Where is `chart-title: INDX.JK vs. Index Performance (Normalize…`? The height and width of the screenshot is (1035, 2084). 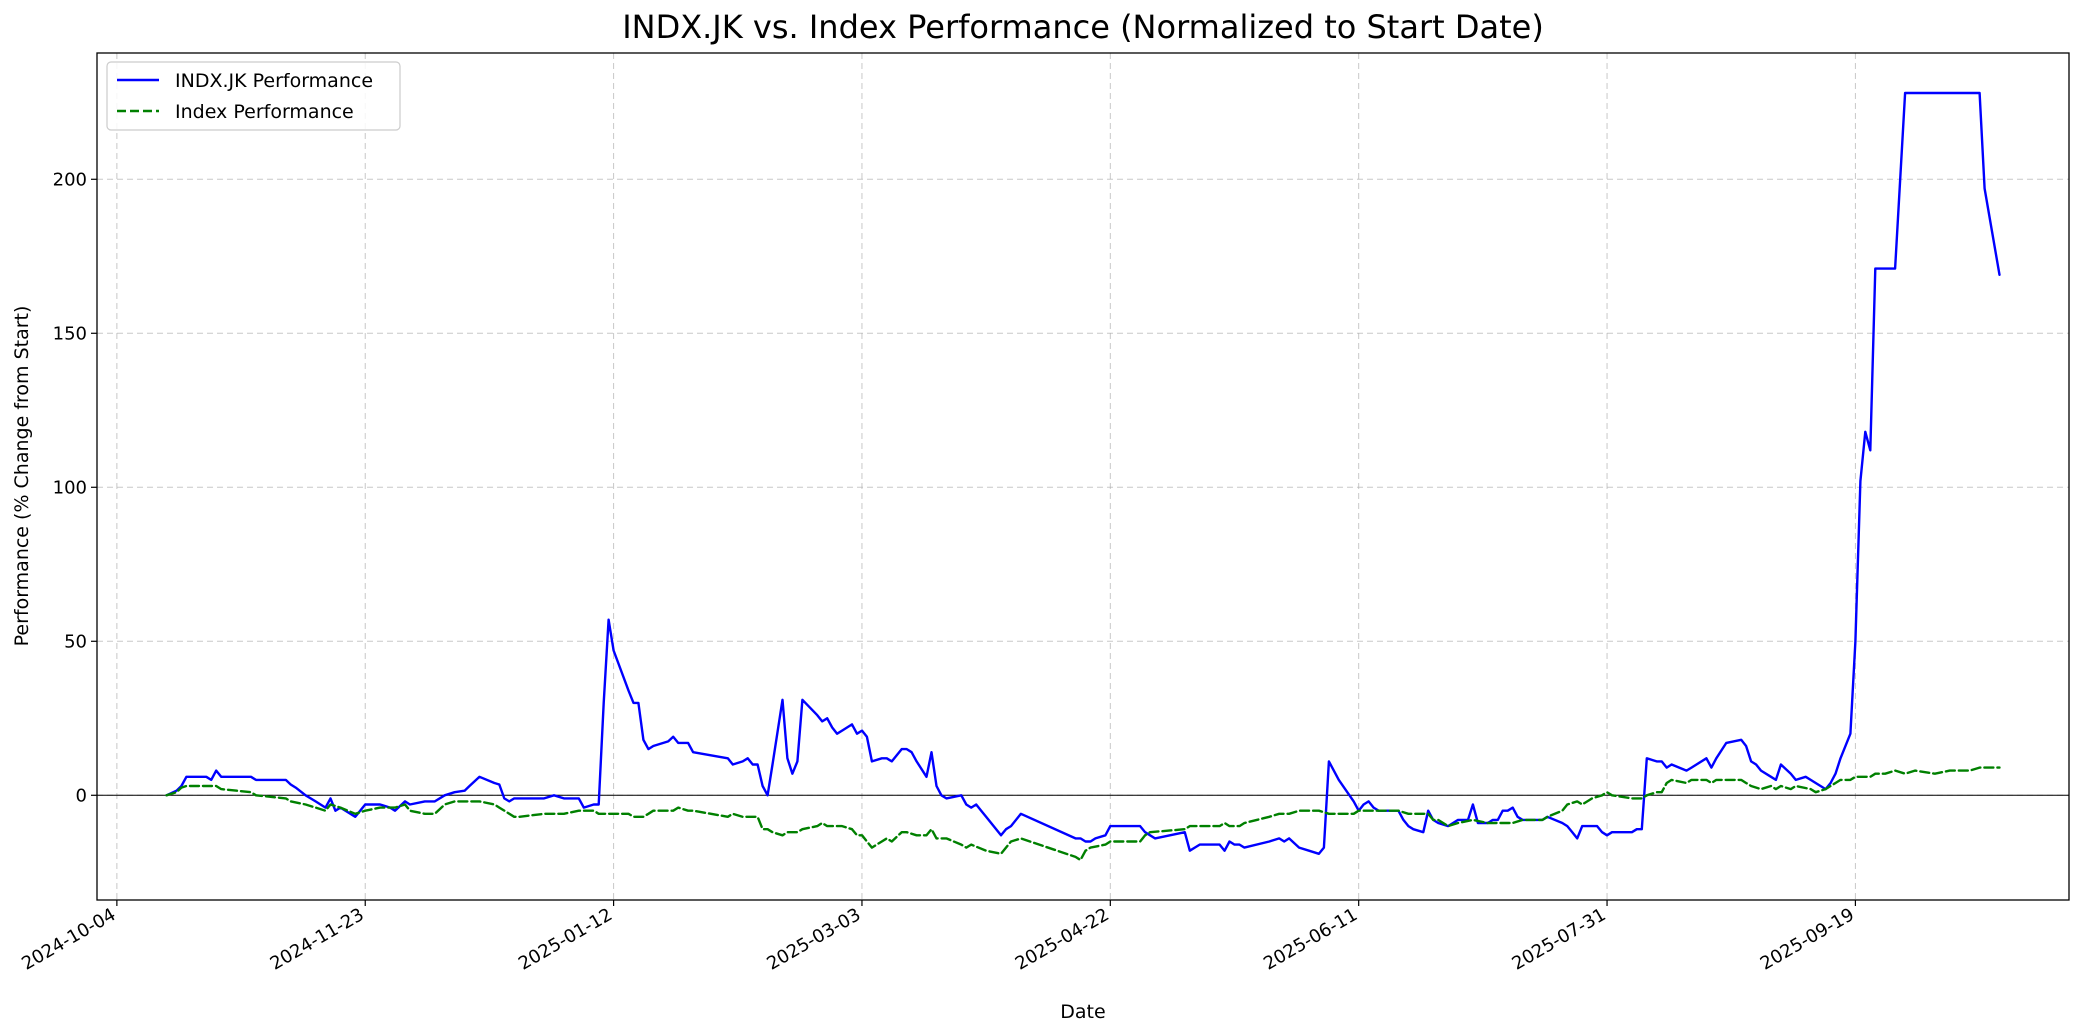
chart-title: INDX.JK vs. Index Performance (Normalize… is located at coordinates (1083, 27).